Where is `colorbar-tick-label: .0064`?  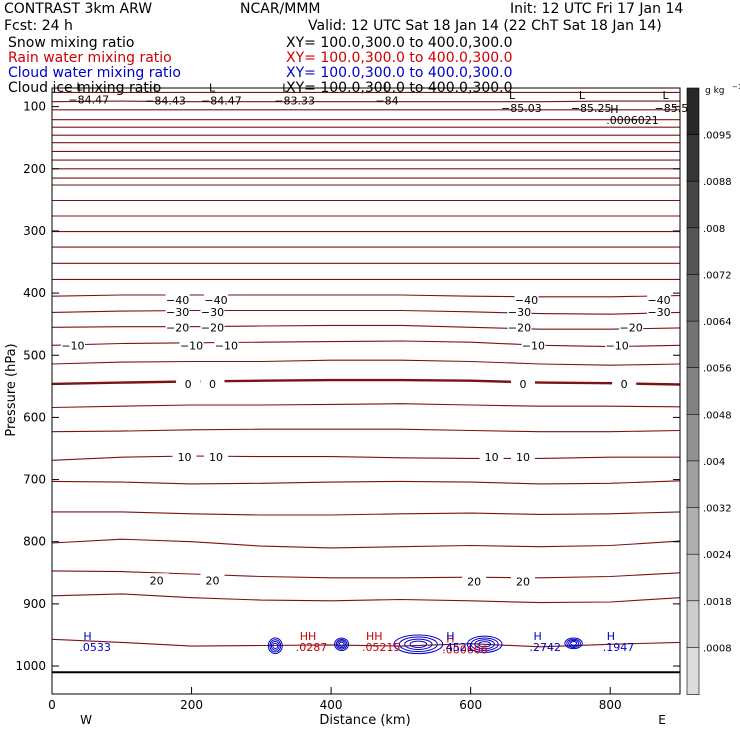 colorbar-tick-label: .0064 is located at coordinates (717, 322).